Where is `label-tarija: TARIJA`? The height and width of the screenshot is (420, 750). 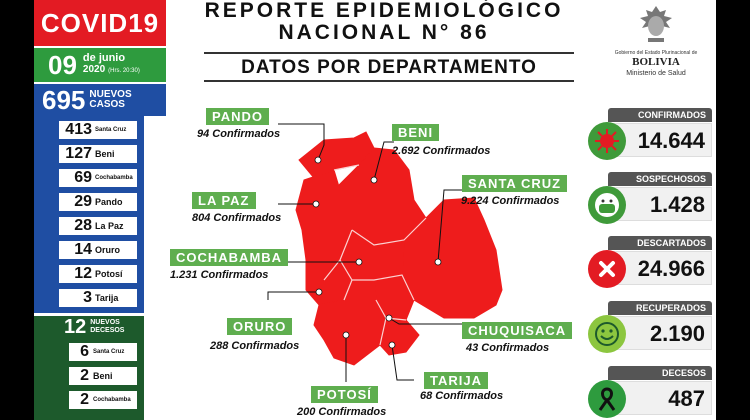 label-tarija: TARIJA is located at coordinates (456, 380).